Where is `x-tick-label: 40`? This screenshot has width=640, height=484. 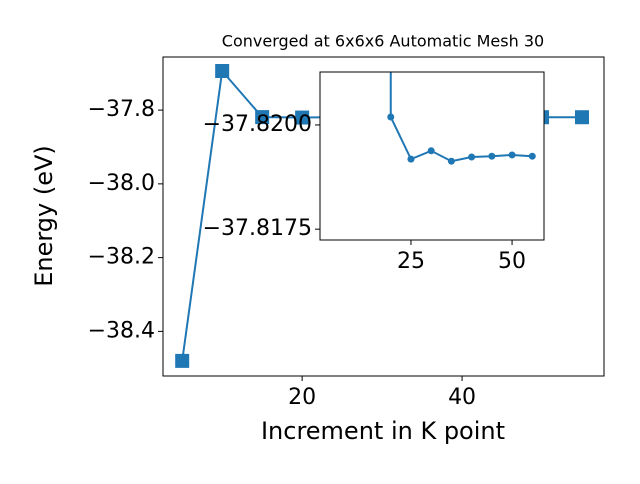
x-tick-label: 40 is located at coordinates (462, 397).